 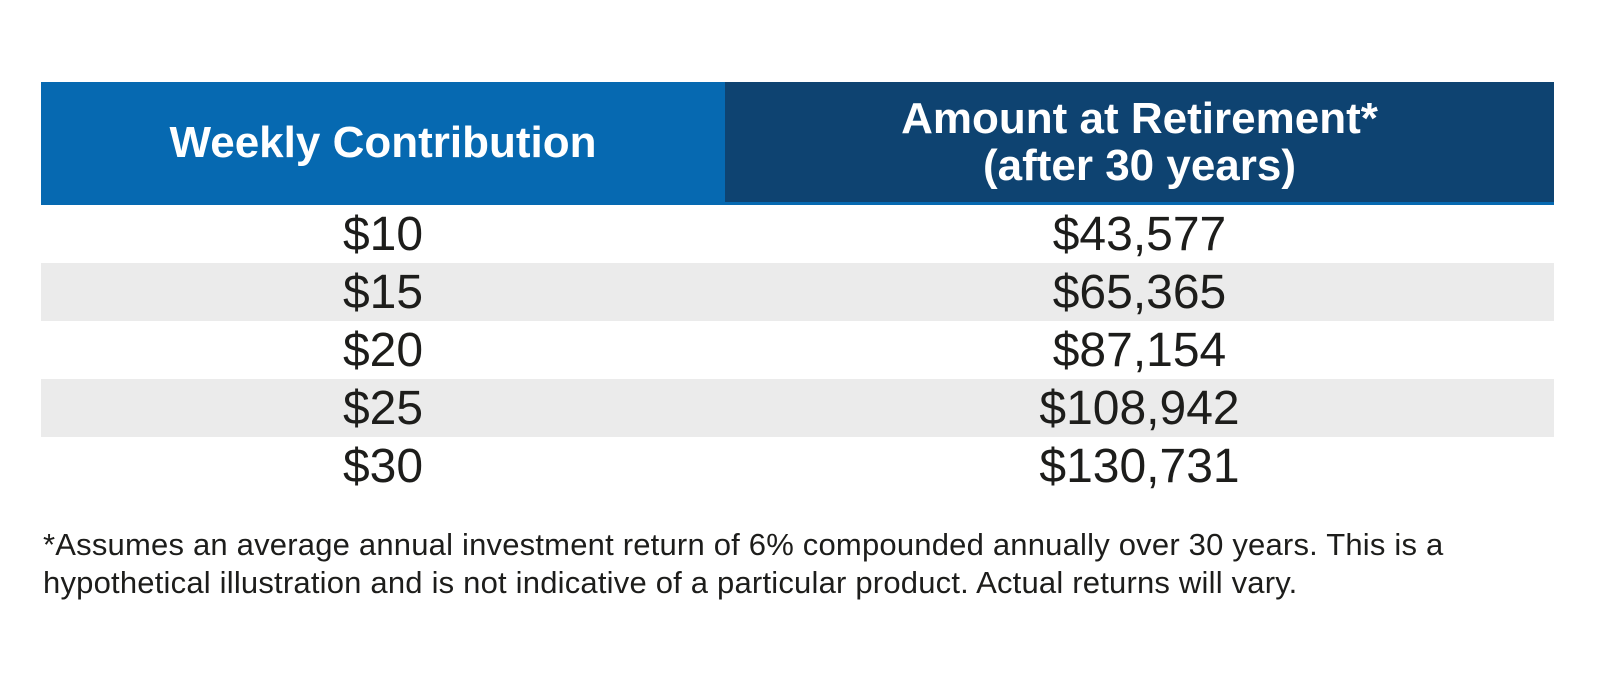 What do you see at coordinates (1139, 234) in the screenshot?
I see `cell-amount-at-retirement: $43,577` at bounding box center [1139, 234].